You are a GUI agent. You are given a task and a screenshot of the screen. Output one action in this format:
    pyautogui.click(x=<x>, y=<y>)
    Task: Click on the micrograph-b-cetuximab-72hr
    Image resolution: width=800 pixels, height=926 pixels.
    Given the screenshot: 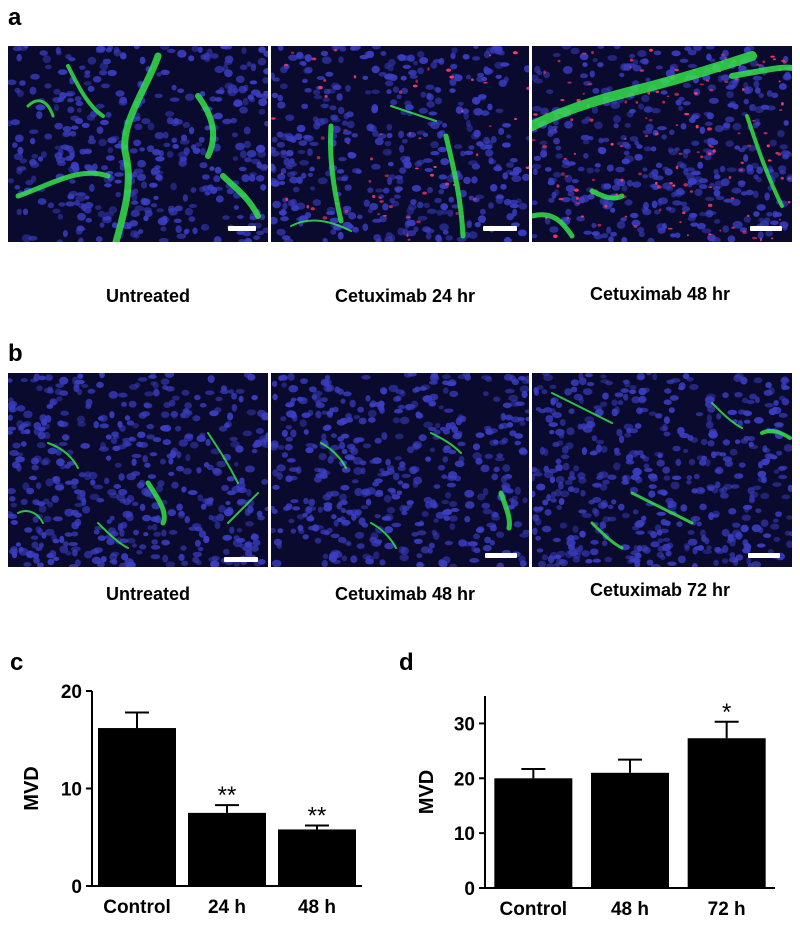 What is the action you would take?
    pyautogui.click(x=662, y=470)
    